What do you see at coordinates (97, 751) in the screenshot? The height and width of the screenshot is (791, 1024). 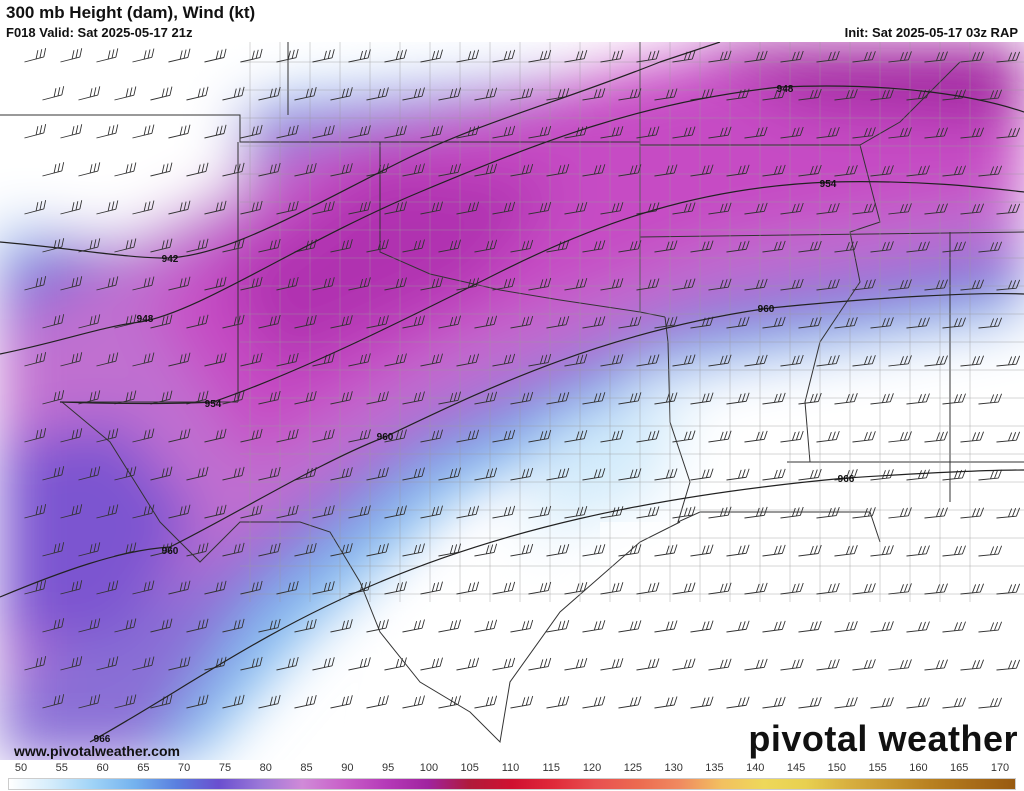 I see `website-link: www.pivotalweather.com` at bounding box center [97, 751].